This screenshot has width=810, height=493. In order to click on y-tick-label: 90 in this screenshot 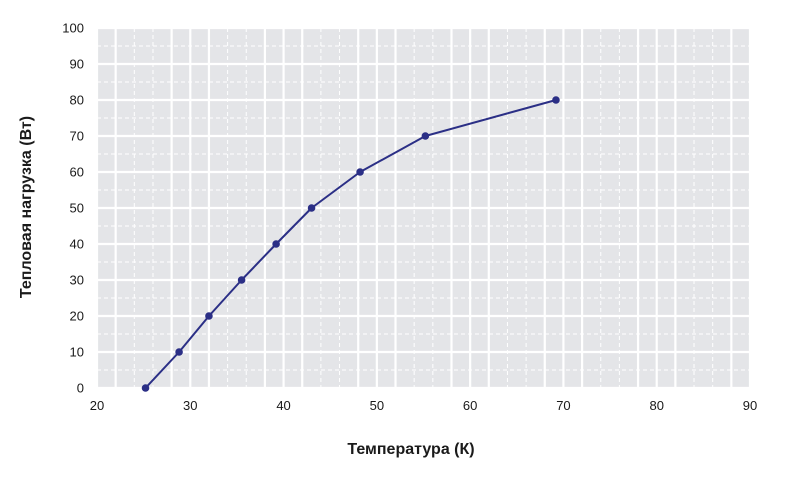, I will do `click(77, 64)`.